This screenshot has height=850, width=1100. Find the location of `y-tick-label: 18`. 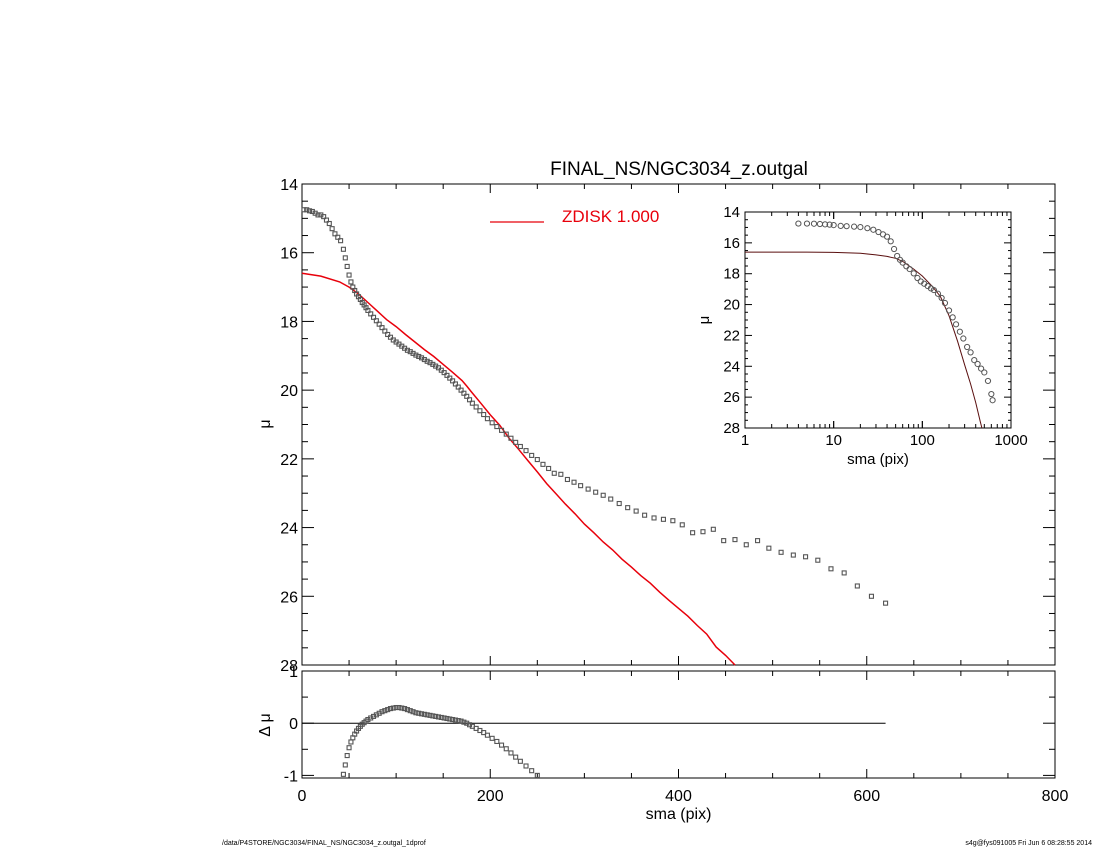

y-tick-label: 18 is located at coordinates (289, 322).